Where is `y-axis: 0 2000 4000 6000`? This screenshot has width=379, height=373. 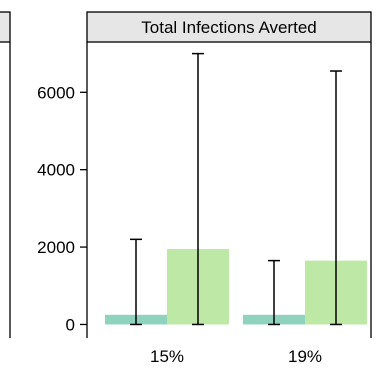 y-axis: 0 2000 4000 6000 is located at coordinates (62, 190).